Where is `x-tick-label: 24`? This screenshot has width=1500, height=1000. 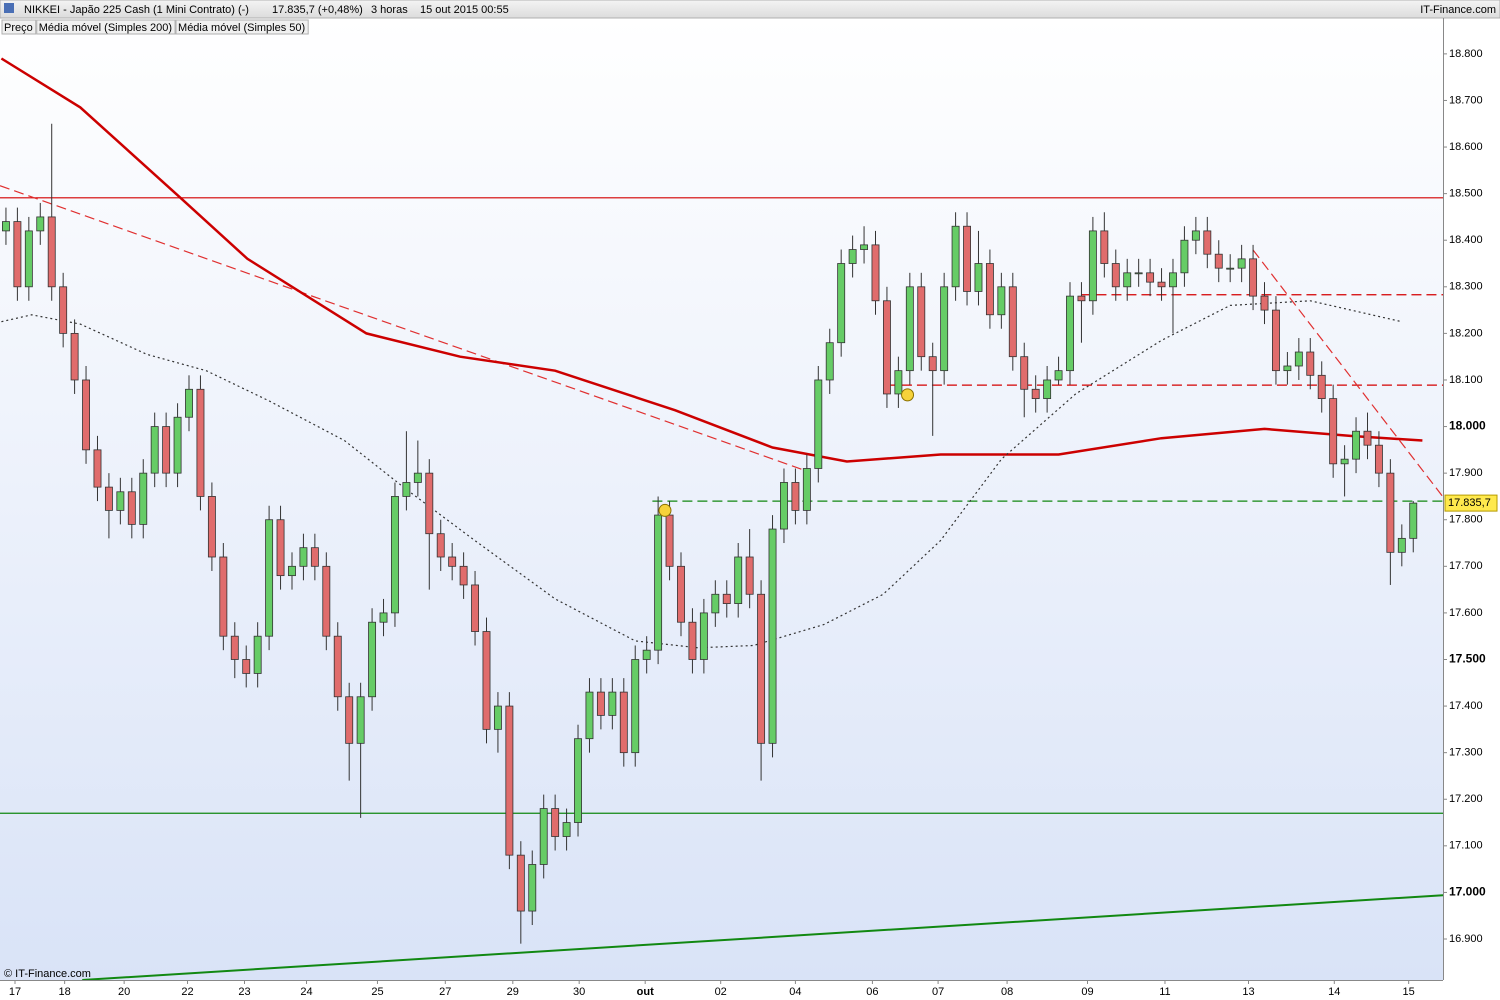 x-tick-label: 24 is located at coordinates (306, 992).